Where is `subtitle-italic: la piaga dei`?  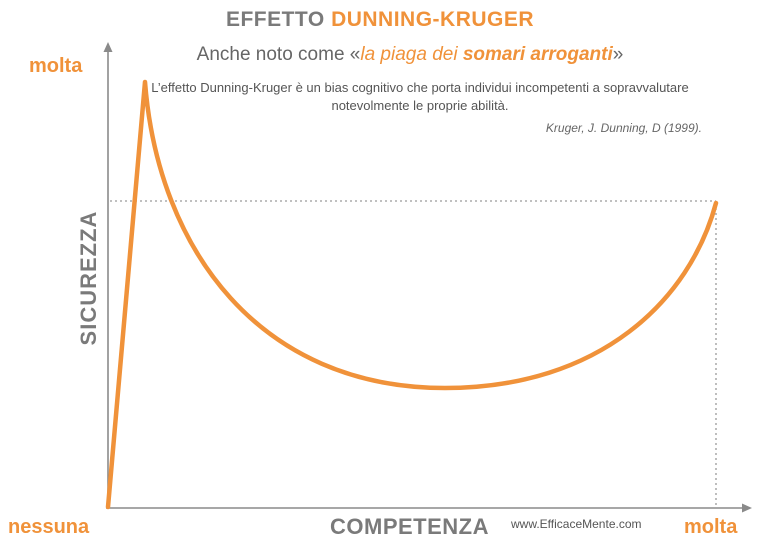 subtitle-italic: la piaga dei is located at coordinates (411, 54).